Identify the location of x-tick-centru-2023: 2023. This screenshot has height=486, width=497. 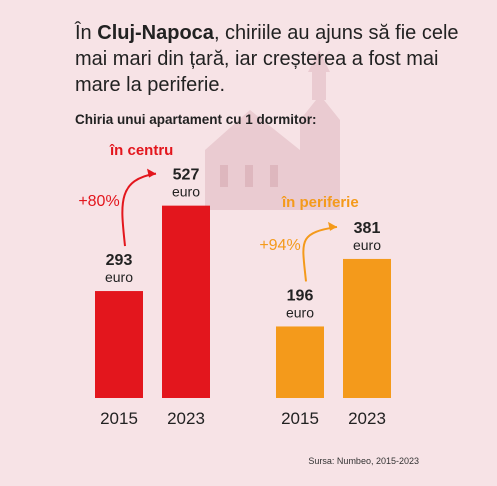
(186, 418).